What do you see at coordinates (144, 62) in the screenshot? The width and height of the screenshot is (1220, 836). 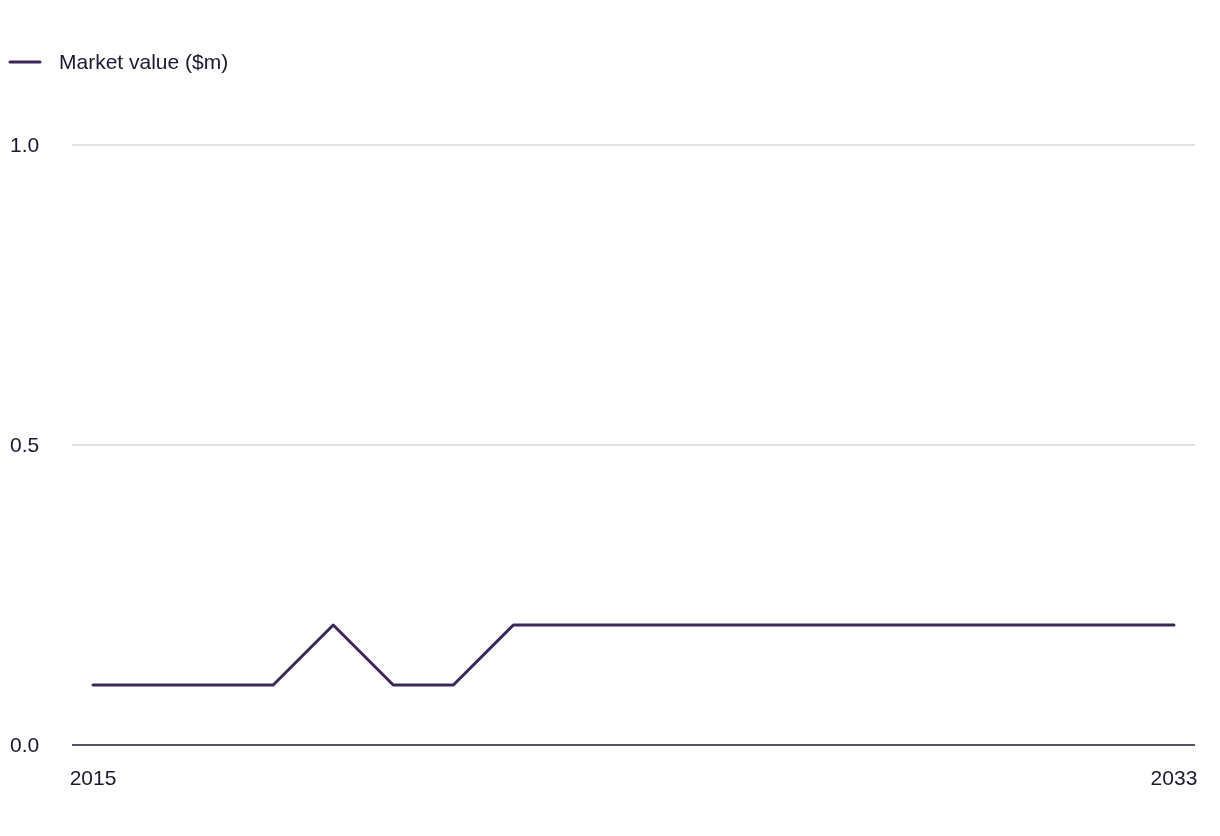 I see `legend-label: Market value ($m)` at bounding box center [144, 62].